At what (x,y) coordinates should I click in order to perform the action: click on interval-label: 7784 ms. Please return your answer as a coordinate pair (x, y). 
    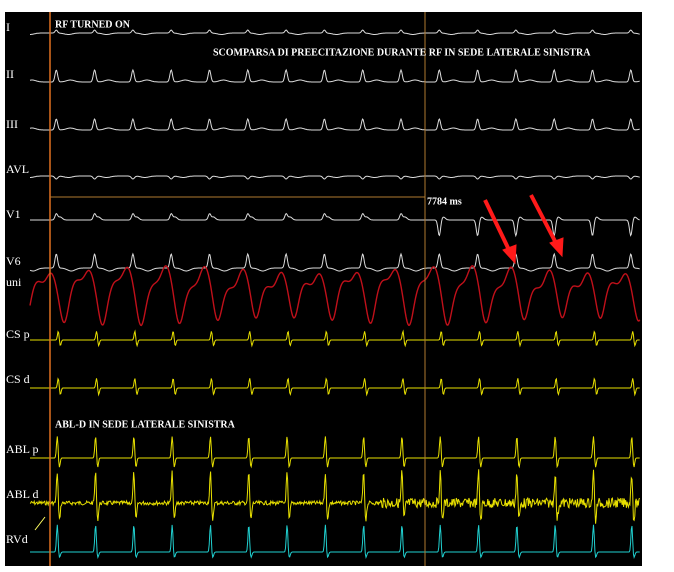
    Looking at the image, I should click on (444, 201).